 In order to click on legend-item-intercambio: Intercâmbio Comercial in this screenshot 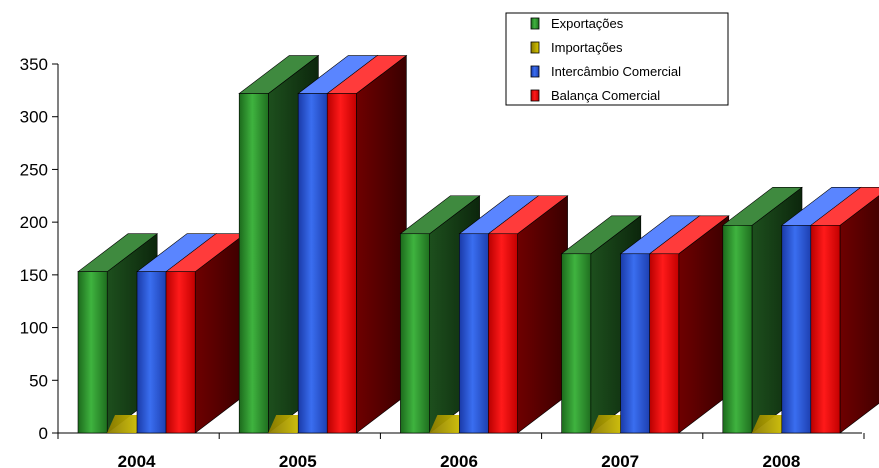, I will do `click(605, 71)`.